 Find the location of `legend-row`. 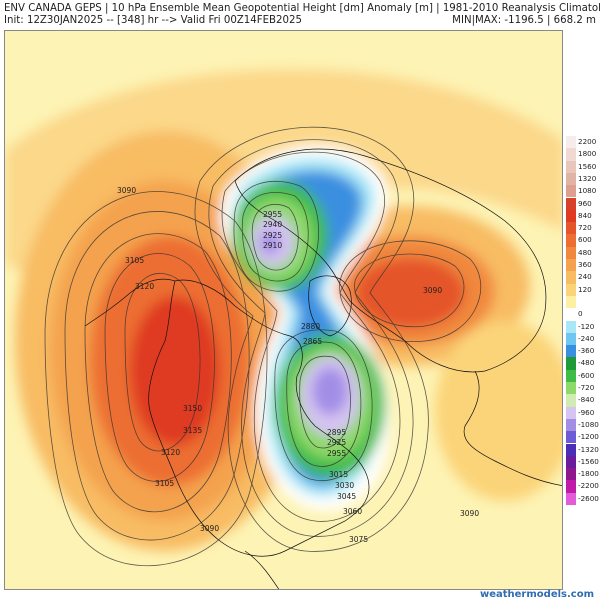

legend-row is located at coordinates (583, 302).